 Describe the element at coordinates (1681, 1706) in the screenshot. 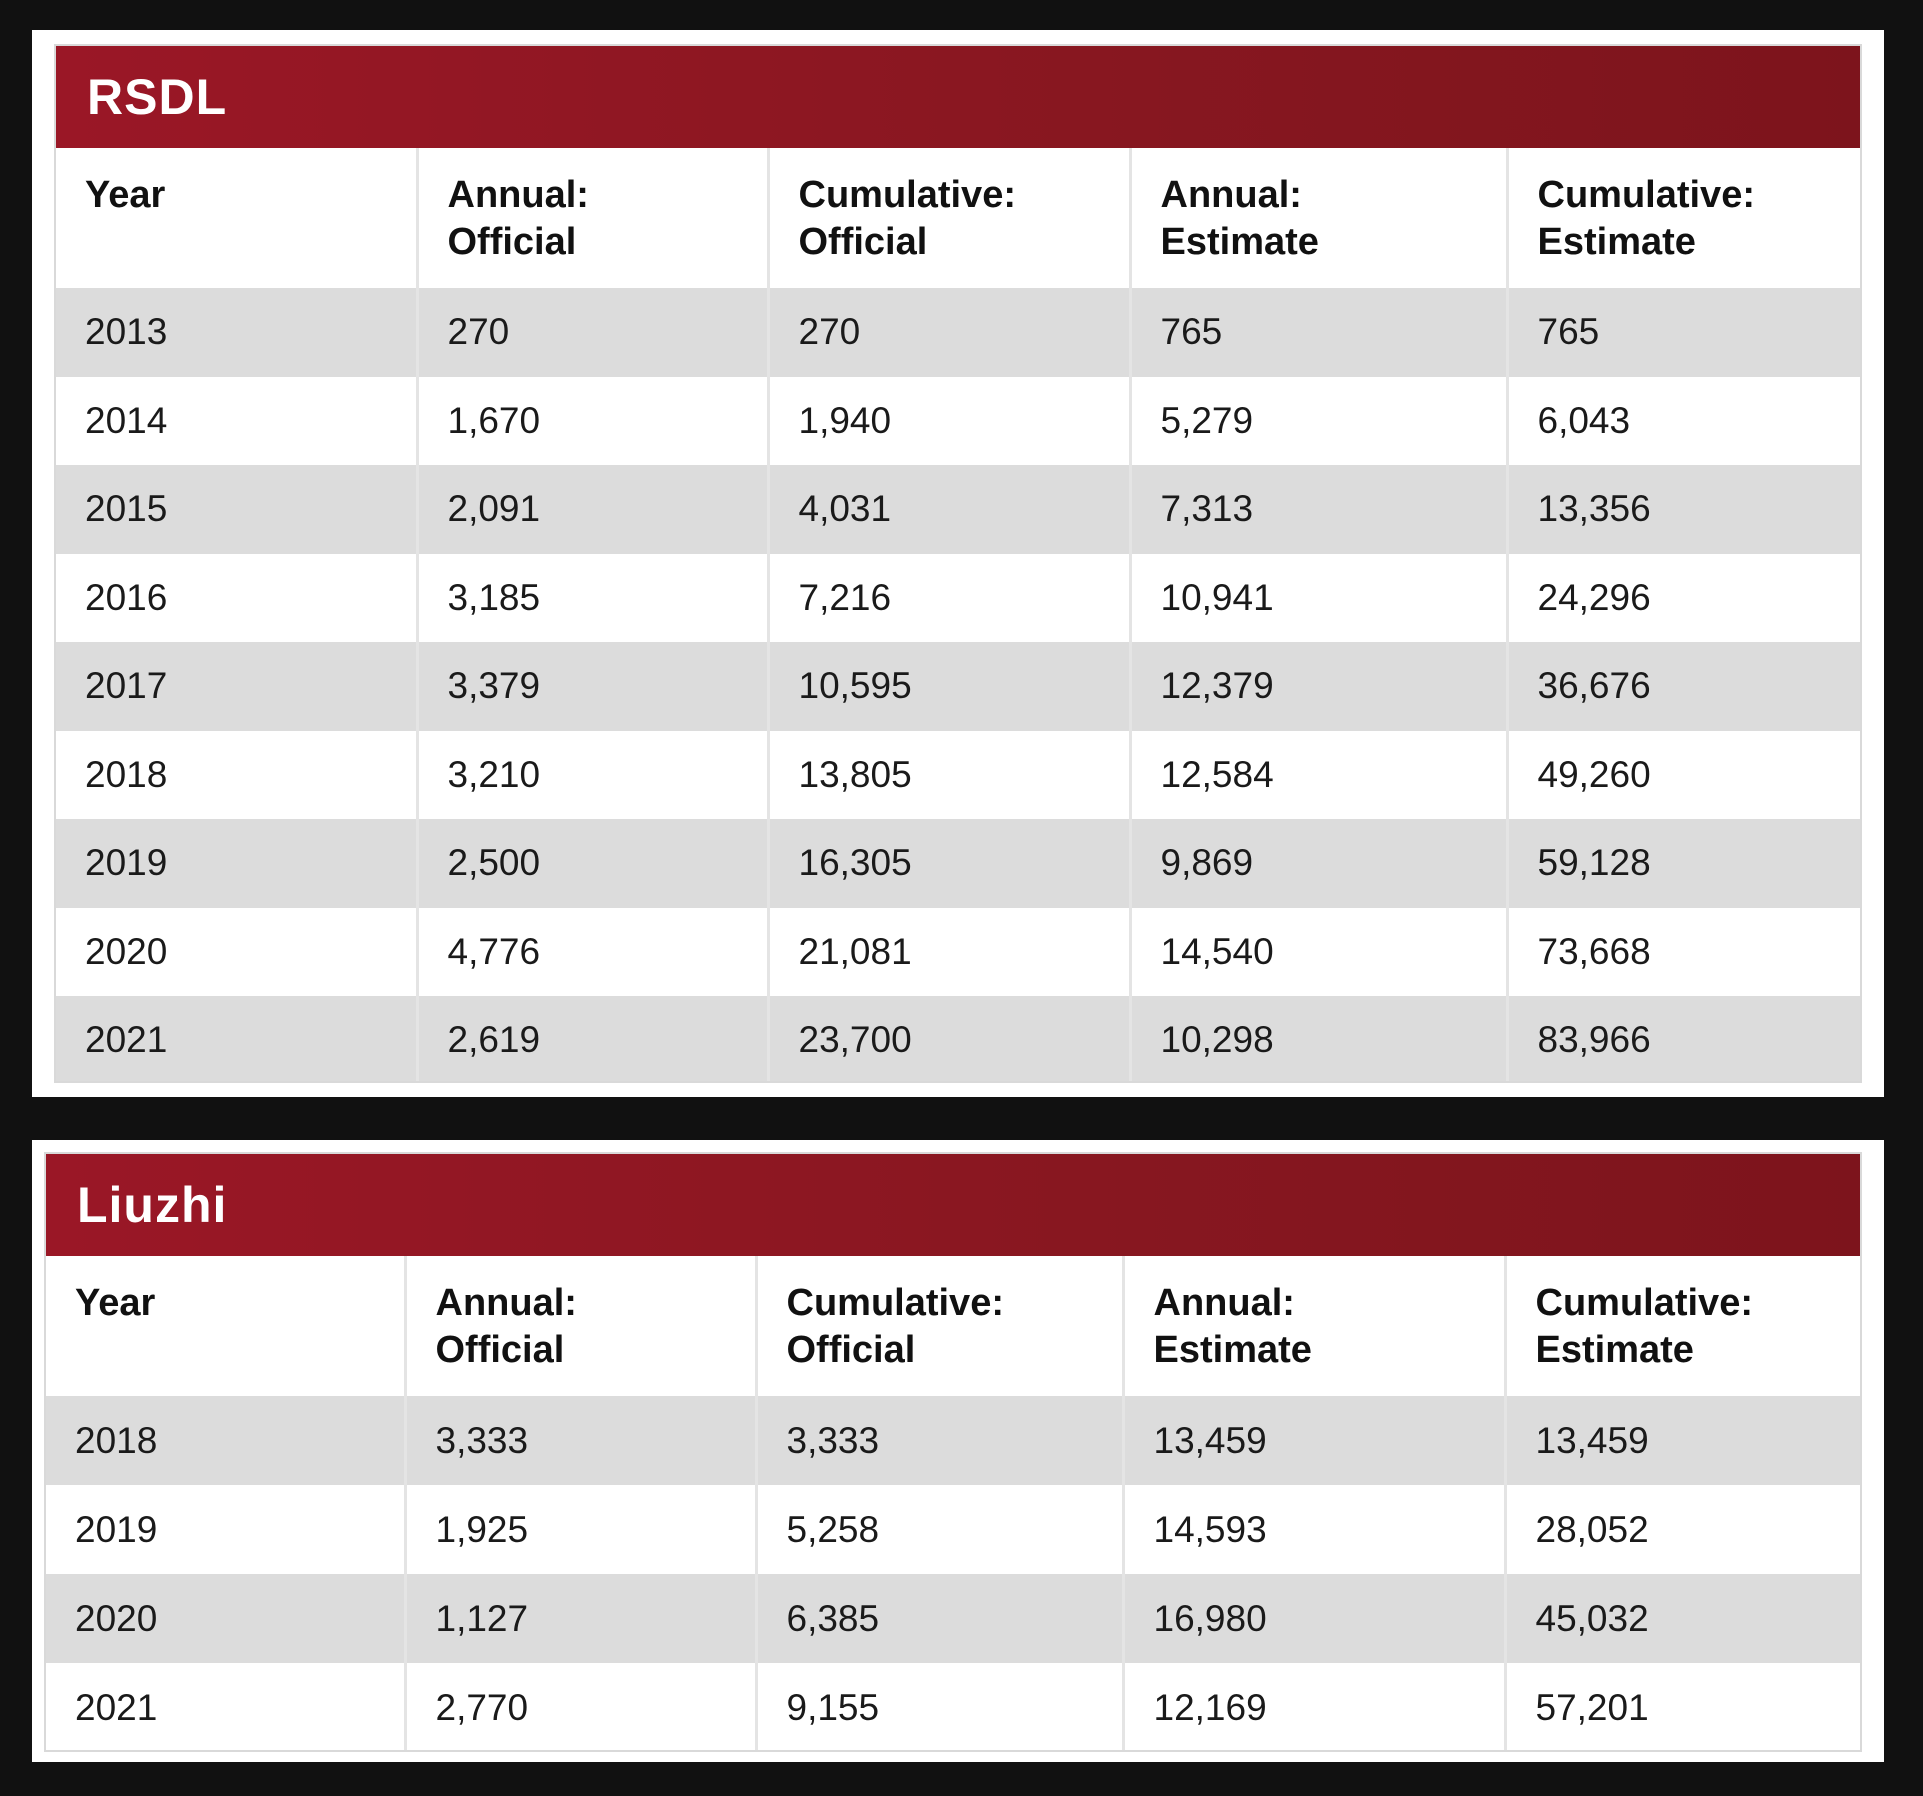

I see `cell-cumulative-estimate: 57,201` at that location.